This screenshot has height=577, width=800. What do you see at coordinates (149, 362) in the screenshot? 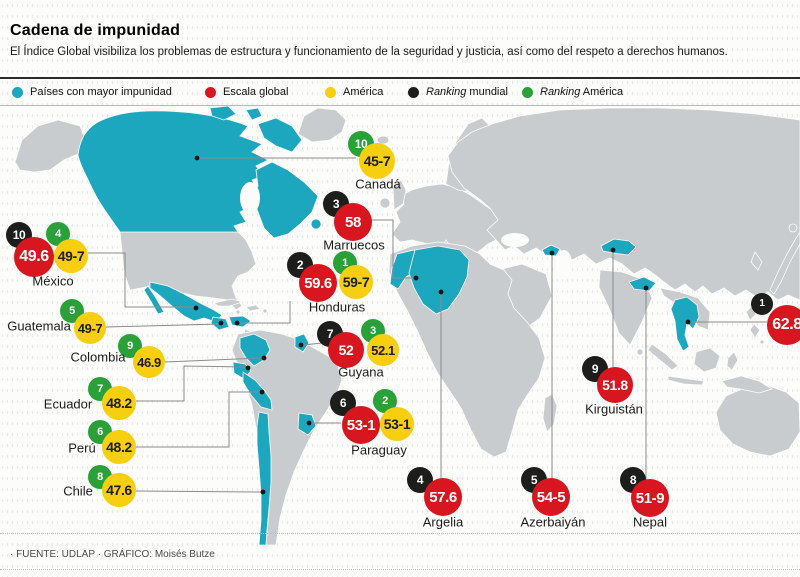
I see `colombia-america-score-badge: 46.9` at bounding box center [149, 362].